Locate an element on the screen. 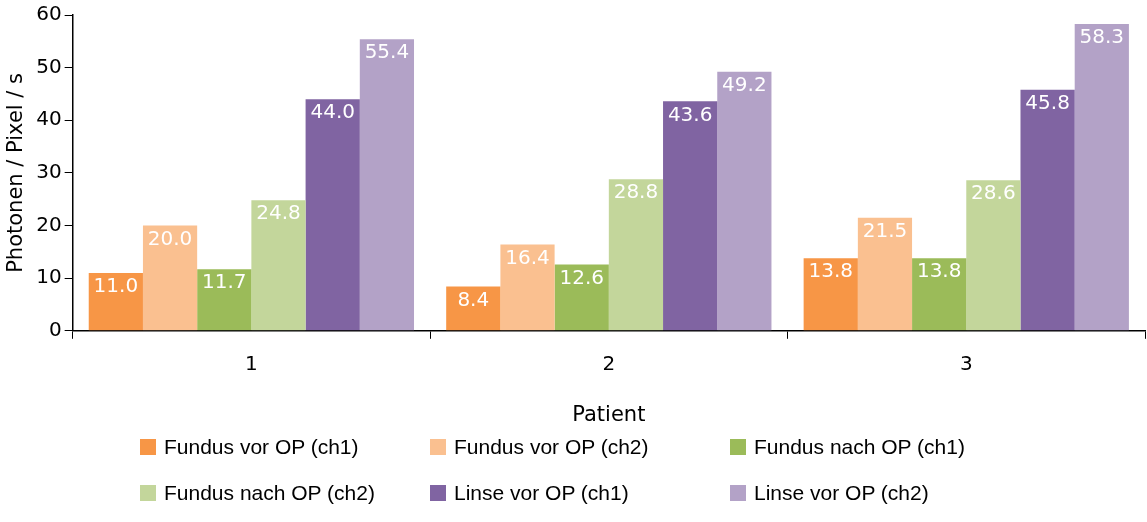  data-label: 8.4 is located at coordinates (473, 298).